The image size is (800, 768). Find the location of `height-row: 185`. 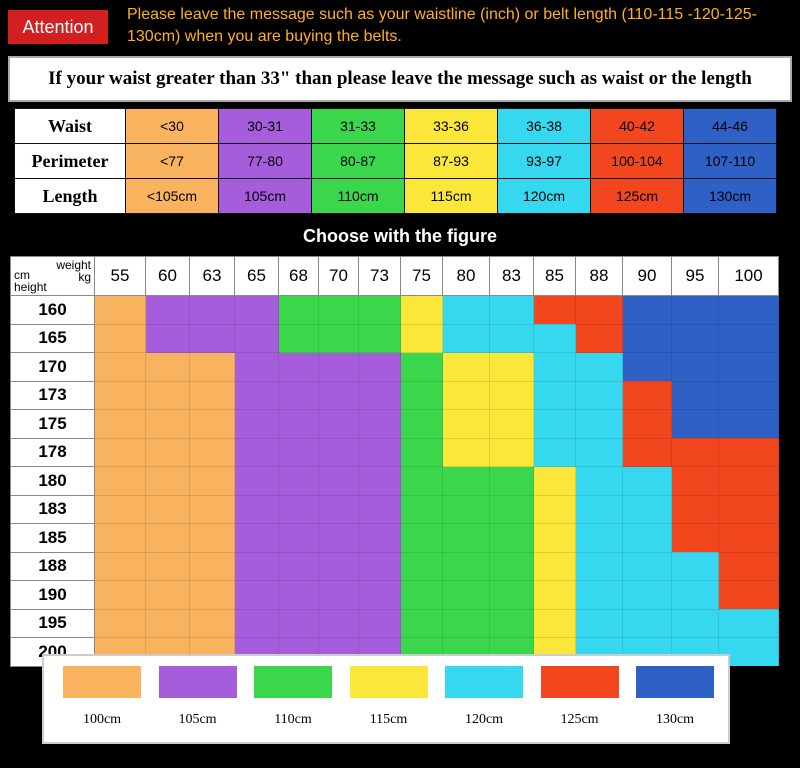

height-row: 185 is located at coordinates (394, 538).